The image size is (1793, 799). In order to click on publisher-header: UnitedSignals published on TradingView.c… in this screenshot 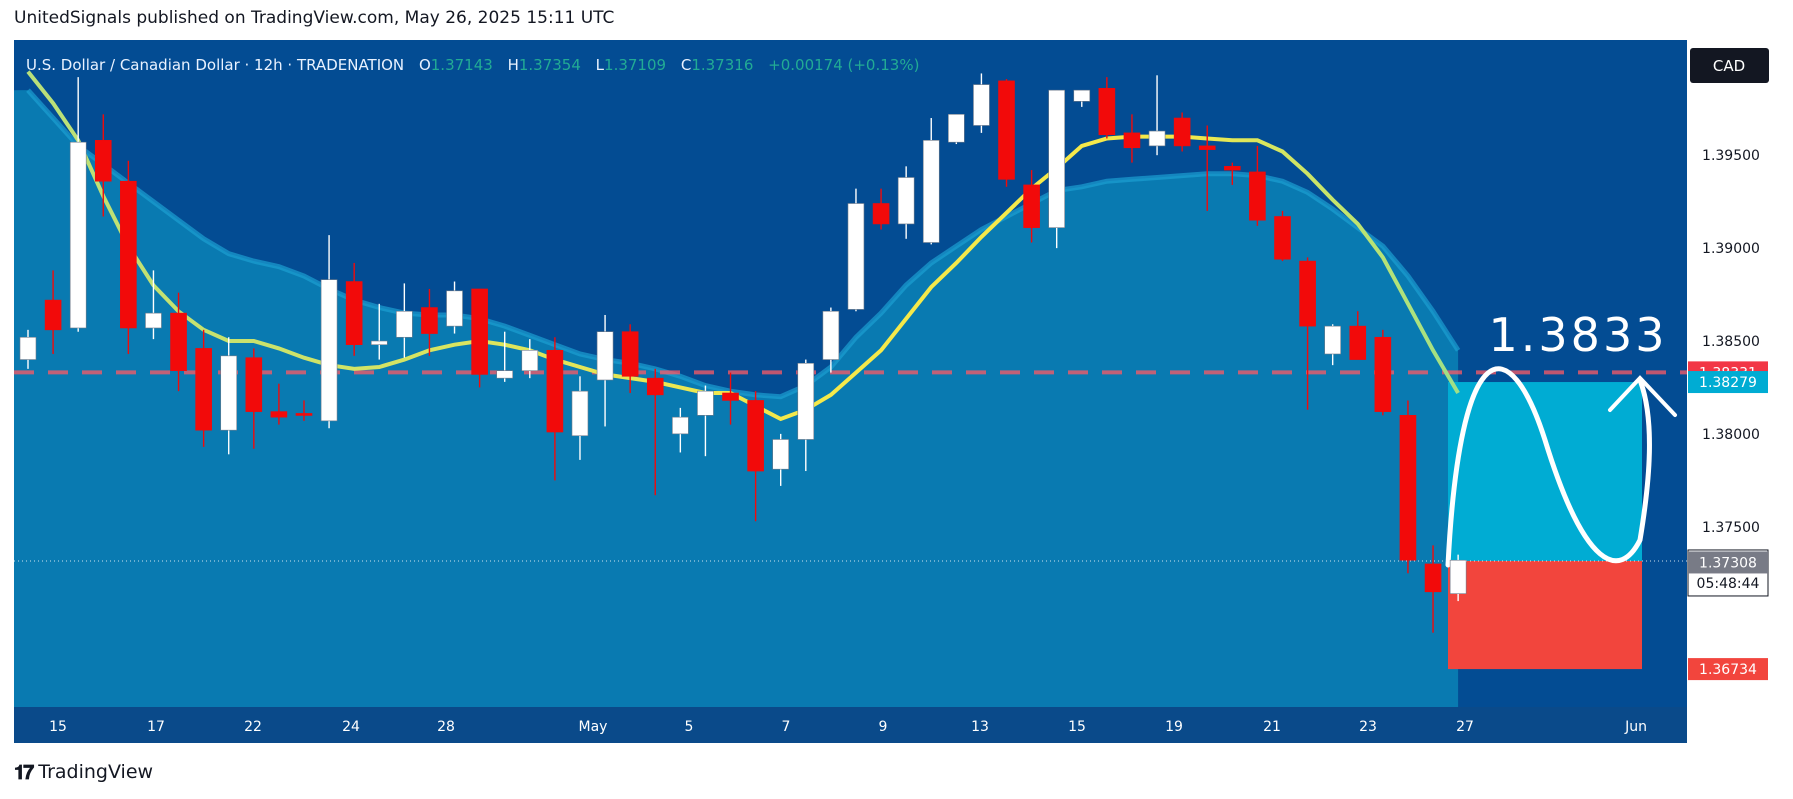, I will do `click(314, 18)`.